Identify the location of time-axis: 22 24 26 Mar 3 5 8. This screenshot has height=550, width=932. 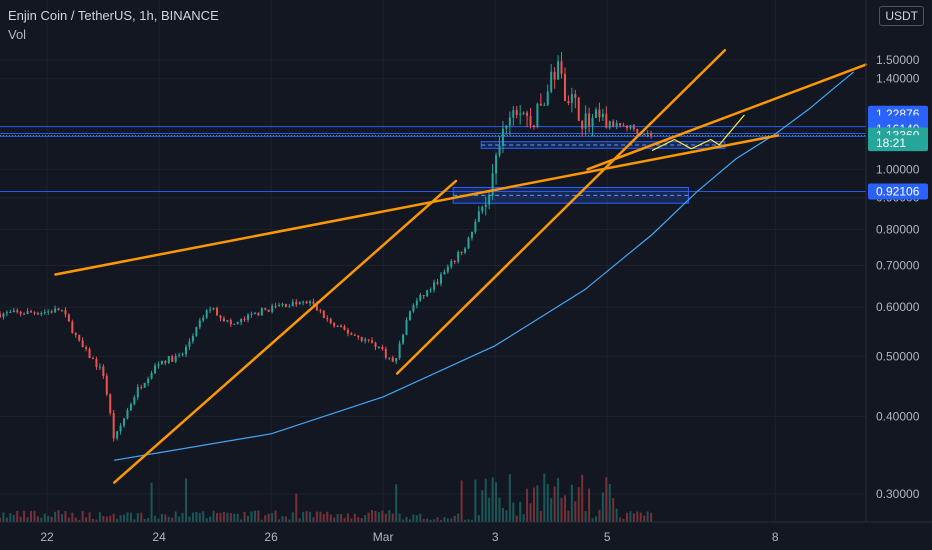
(409, 537).